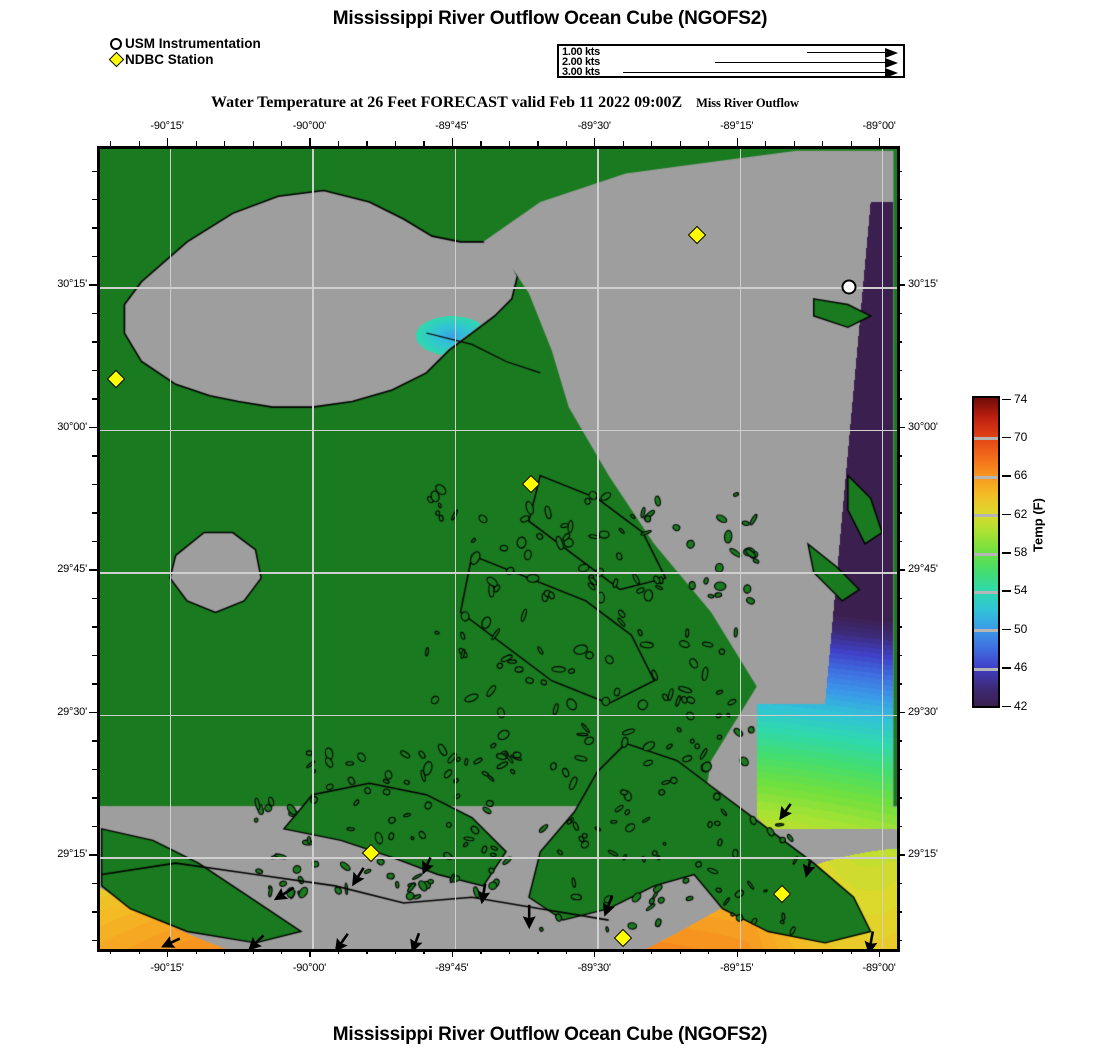 This screenshot has width=1100, height=1050. I want to click on axis-label-lon-top: -89°45', so click(452, 126).